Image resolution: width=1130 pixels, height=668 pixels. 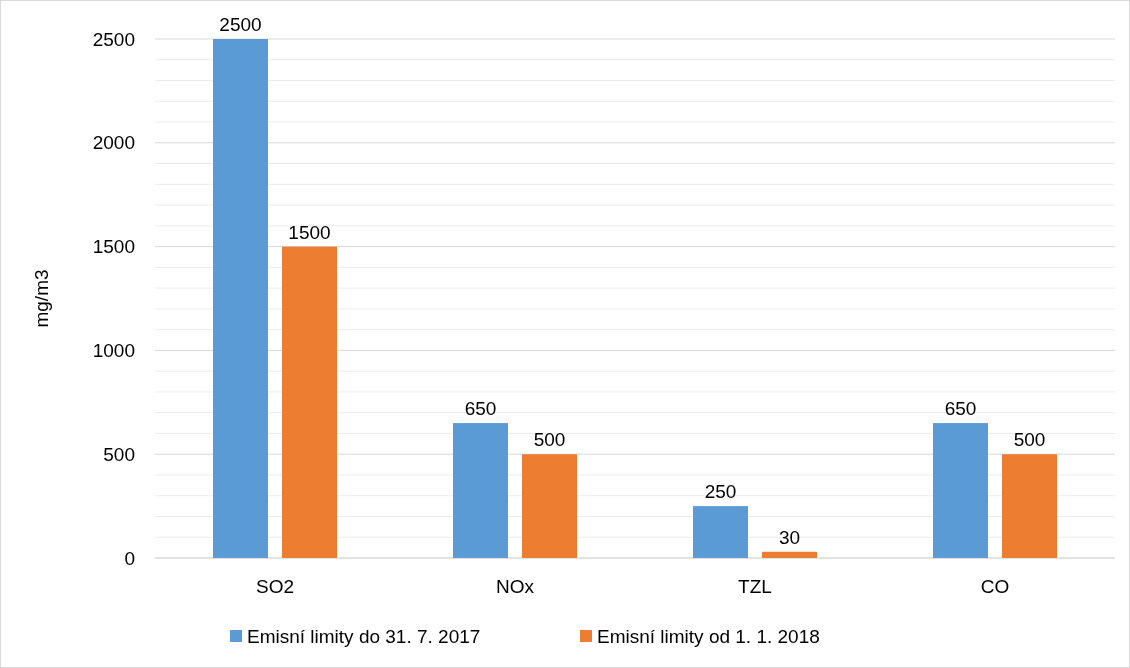 What do you see at coordinates (119, 454) in the screenshot?
I see `y-tick-label: 500` at bounding box center [119, 454].